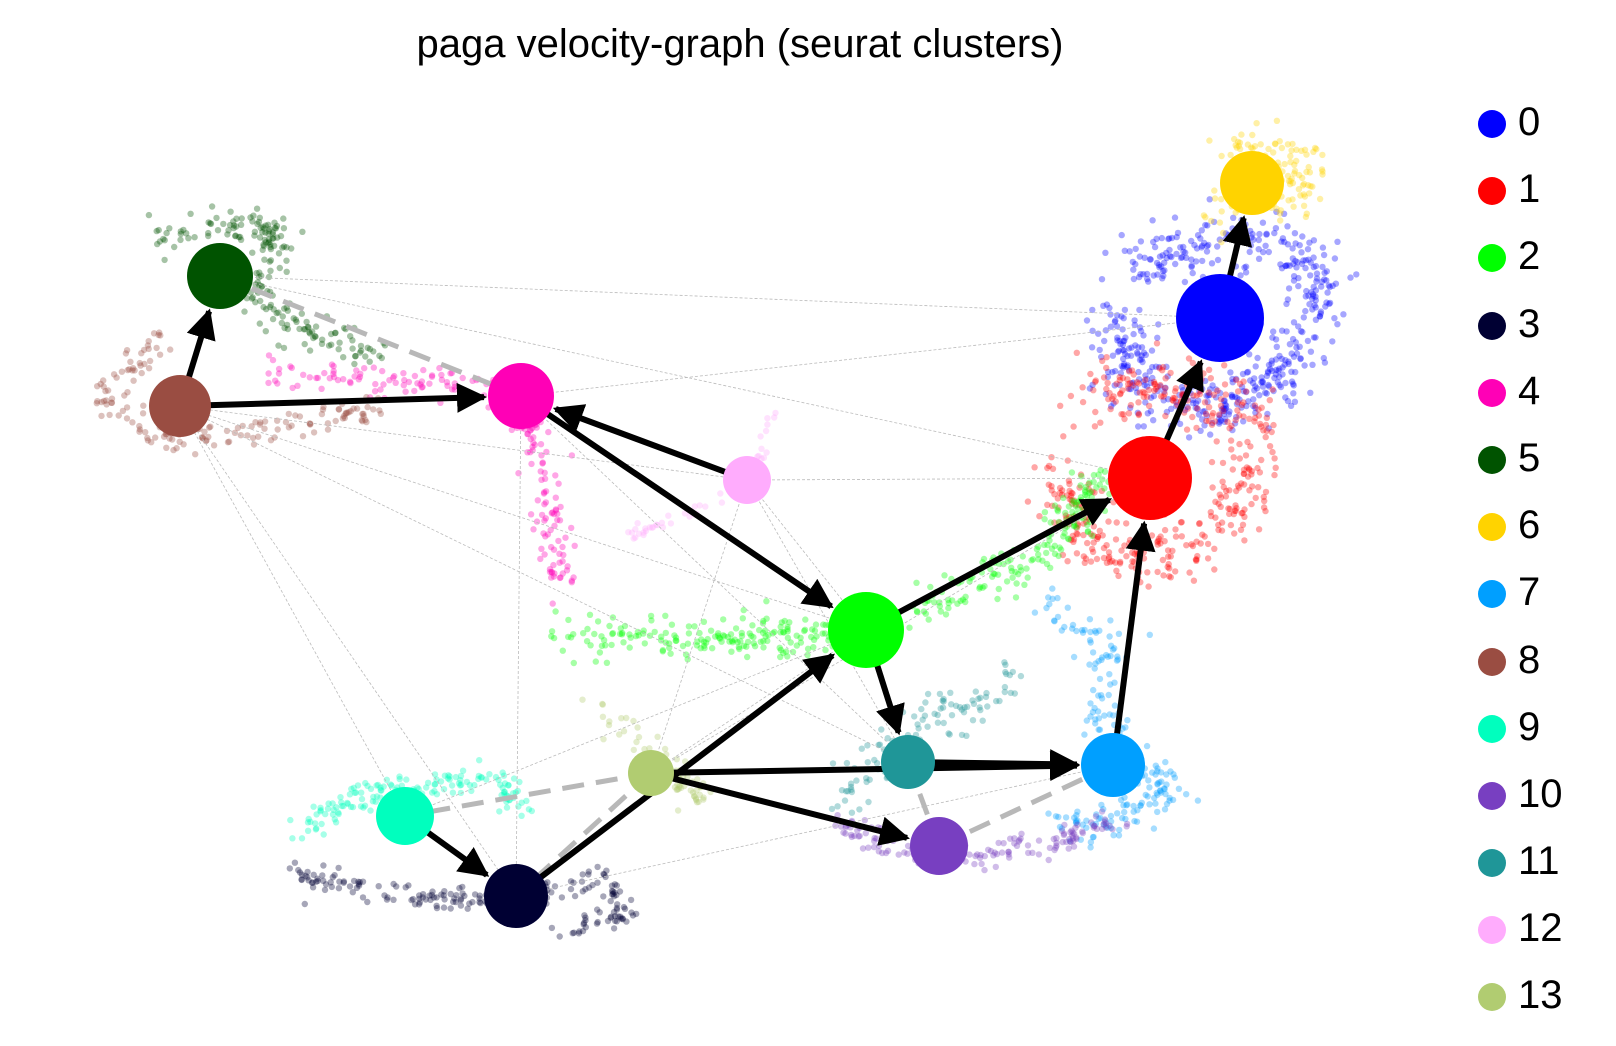  What do you see at coordinates (1529, 592) in the screenshot?
I see `legend-label: 7` at bounding box center [1529, 592].